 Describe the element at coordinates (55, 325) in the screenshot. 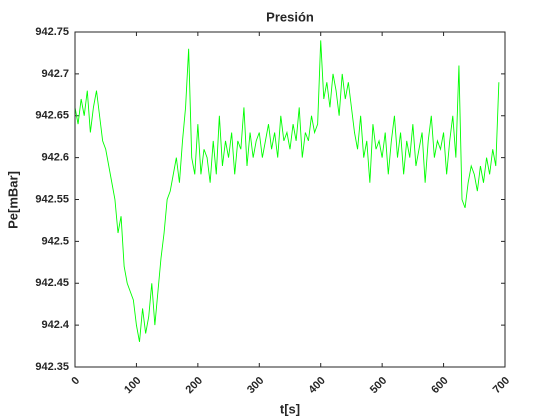

I see `y-tick-label: 942.4` at that location.